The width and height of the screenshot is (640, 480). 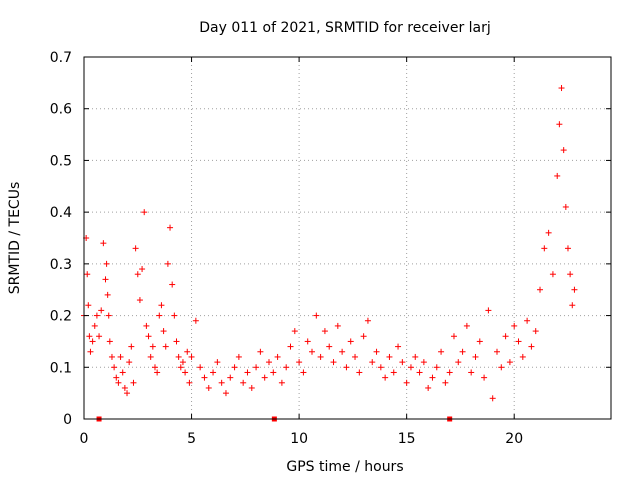 I want to click on x-axis-label: GPS time / hours, so click(x=344, y=467).